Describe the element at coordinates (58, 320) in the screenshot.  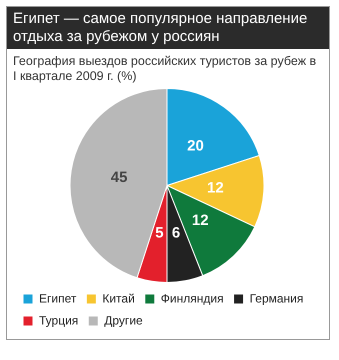
I see `legend-label: Турция` at that location.